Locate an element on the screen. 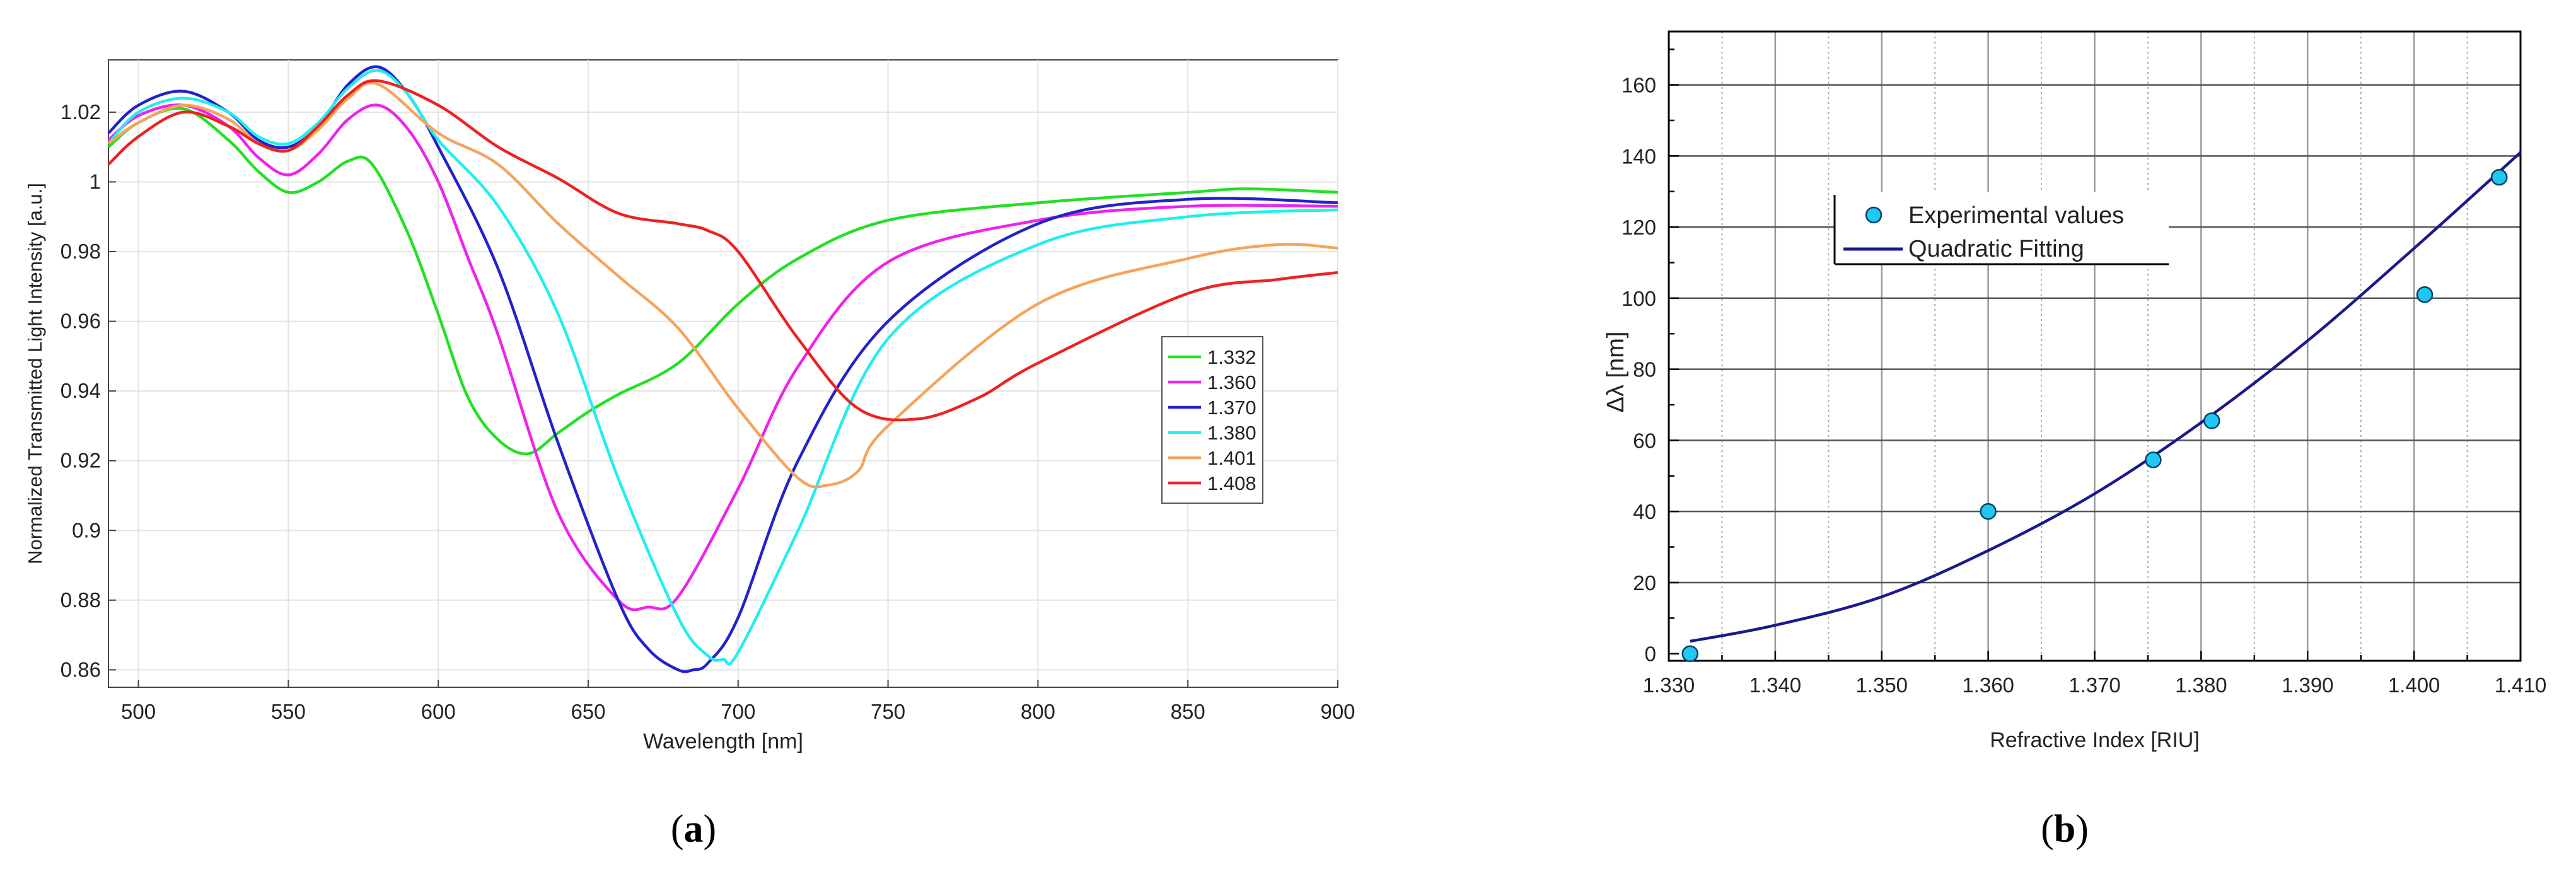  y-tick-label: 160 is located at coordinates (1639, 85).